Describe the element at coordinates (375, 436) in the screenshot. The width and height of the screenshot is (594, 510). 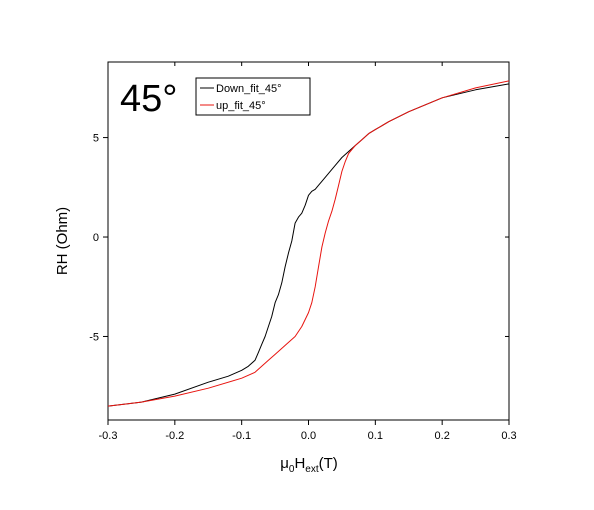
I see `x-tick-label: 0.1` at that location.